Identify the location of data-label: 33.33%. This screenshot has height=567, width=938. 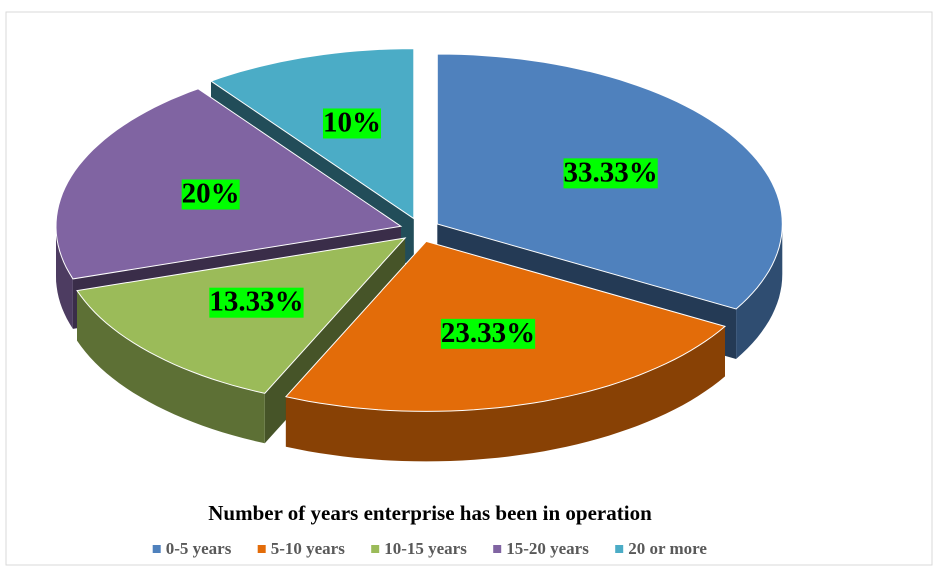
(610, 172).